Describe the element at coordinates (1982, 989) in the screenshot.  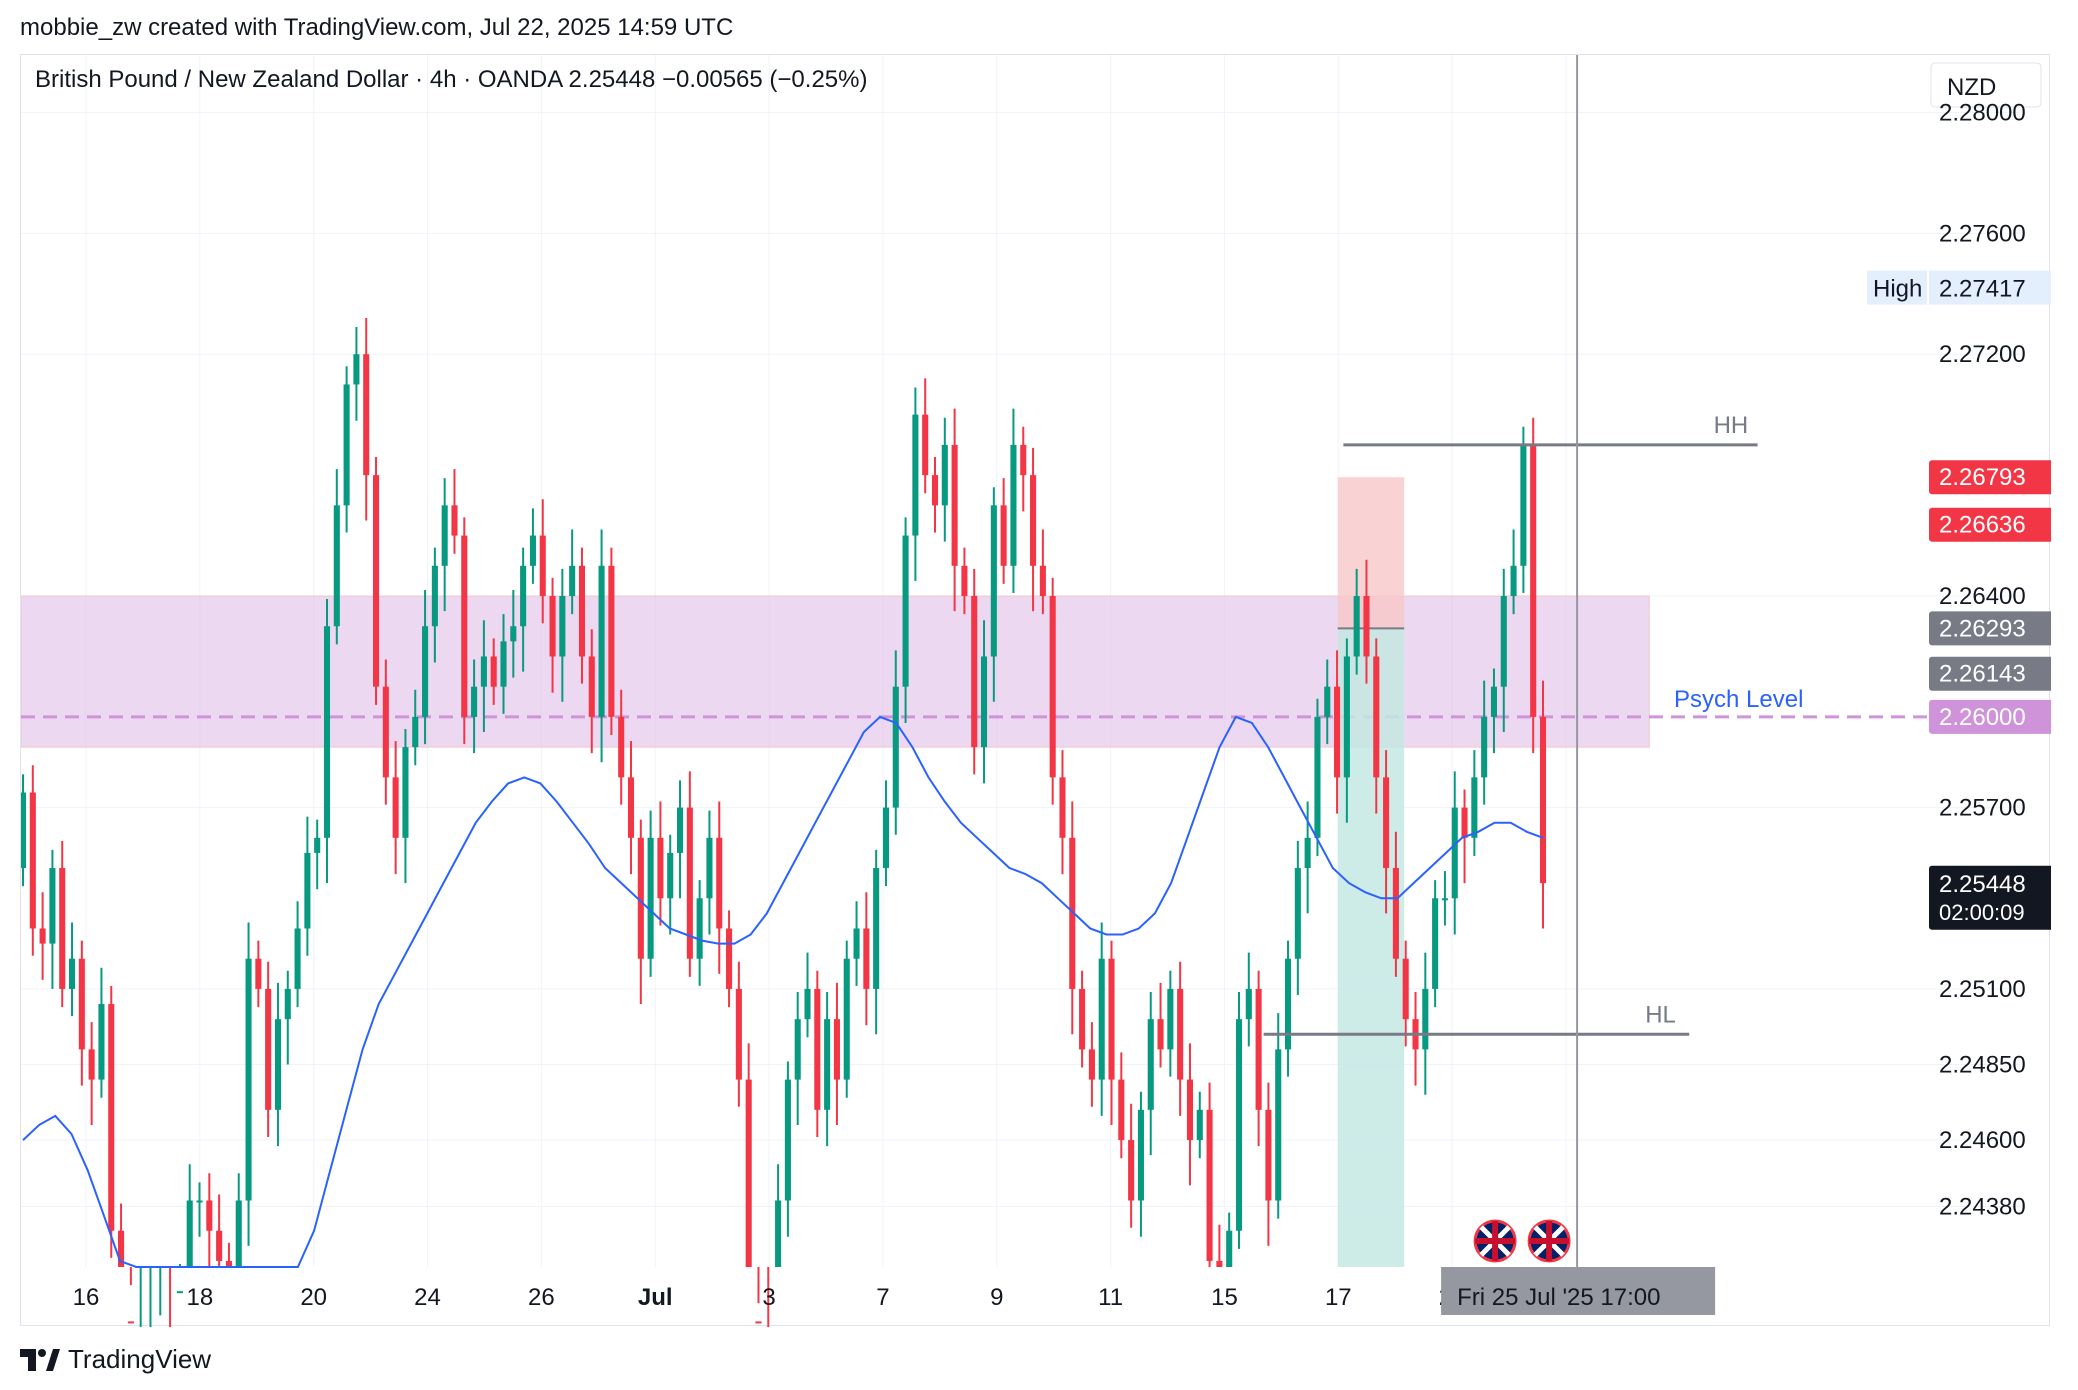
I see `y-tick-label: 2.25100` at that location.